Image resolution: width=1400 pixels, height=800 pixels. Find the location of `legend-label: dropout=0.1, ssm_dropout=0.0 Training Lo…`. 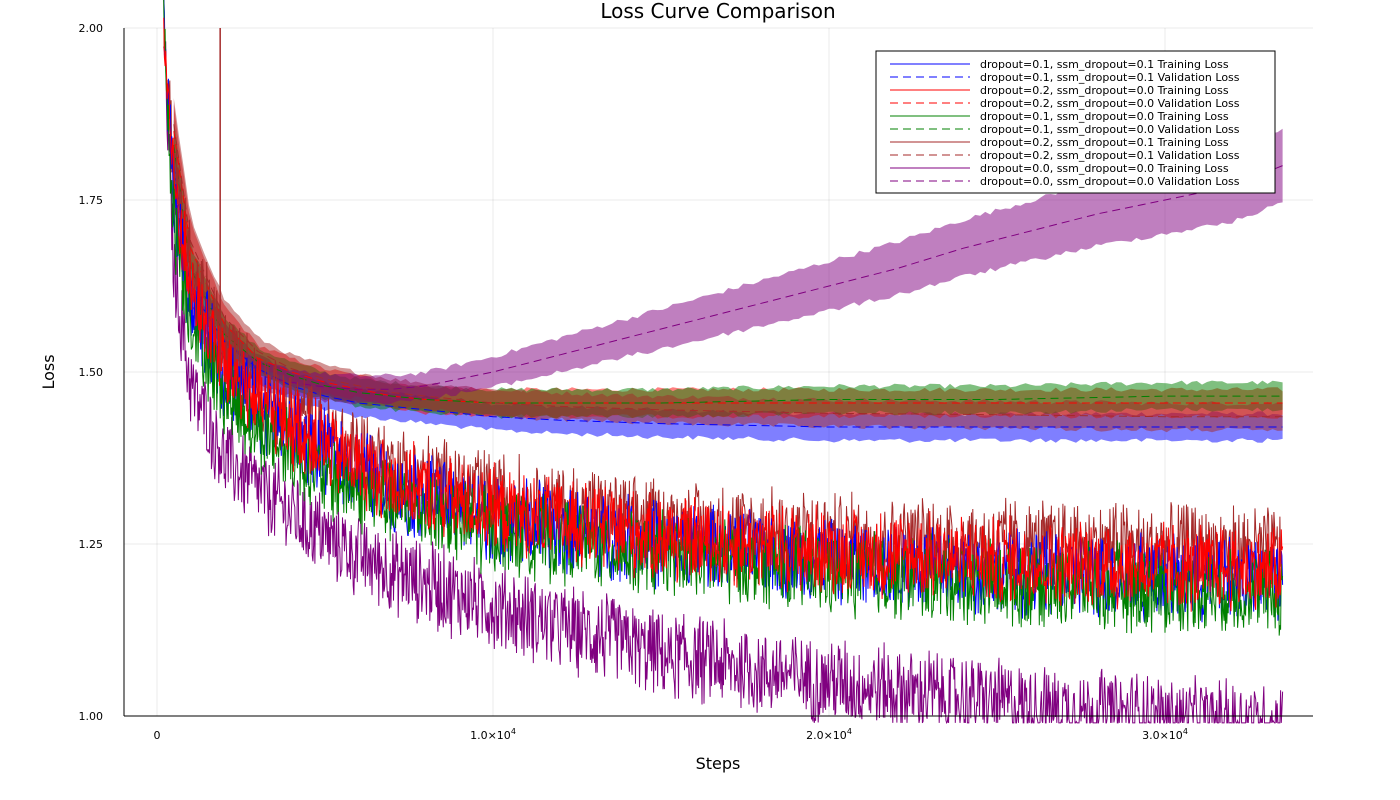

legend-label: dropout=0.1, ssm_dropout=0.0 Training Lo… is located at coordinates (1104, 116).